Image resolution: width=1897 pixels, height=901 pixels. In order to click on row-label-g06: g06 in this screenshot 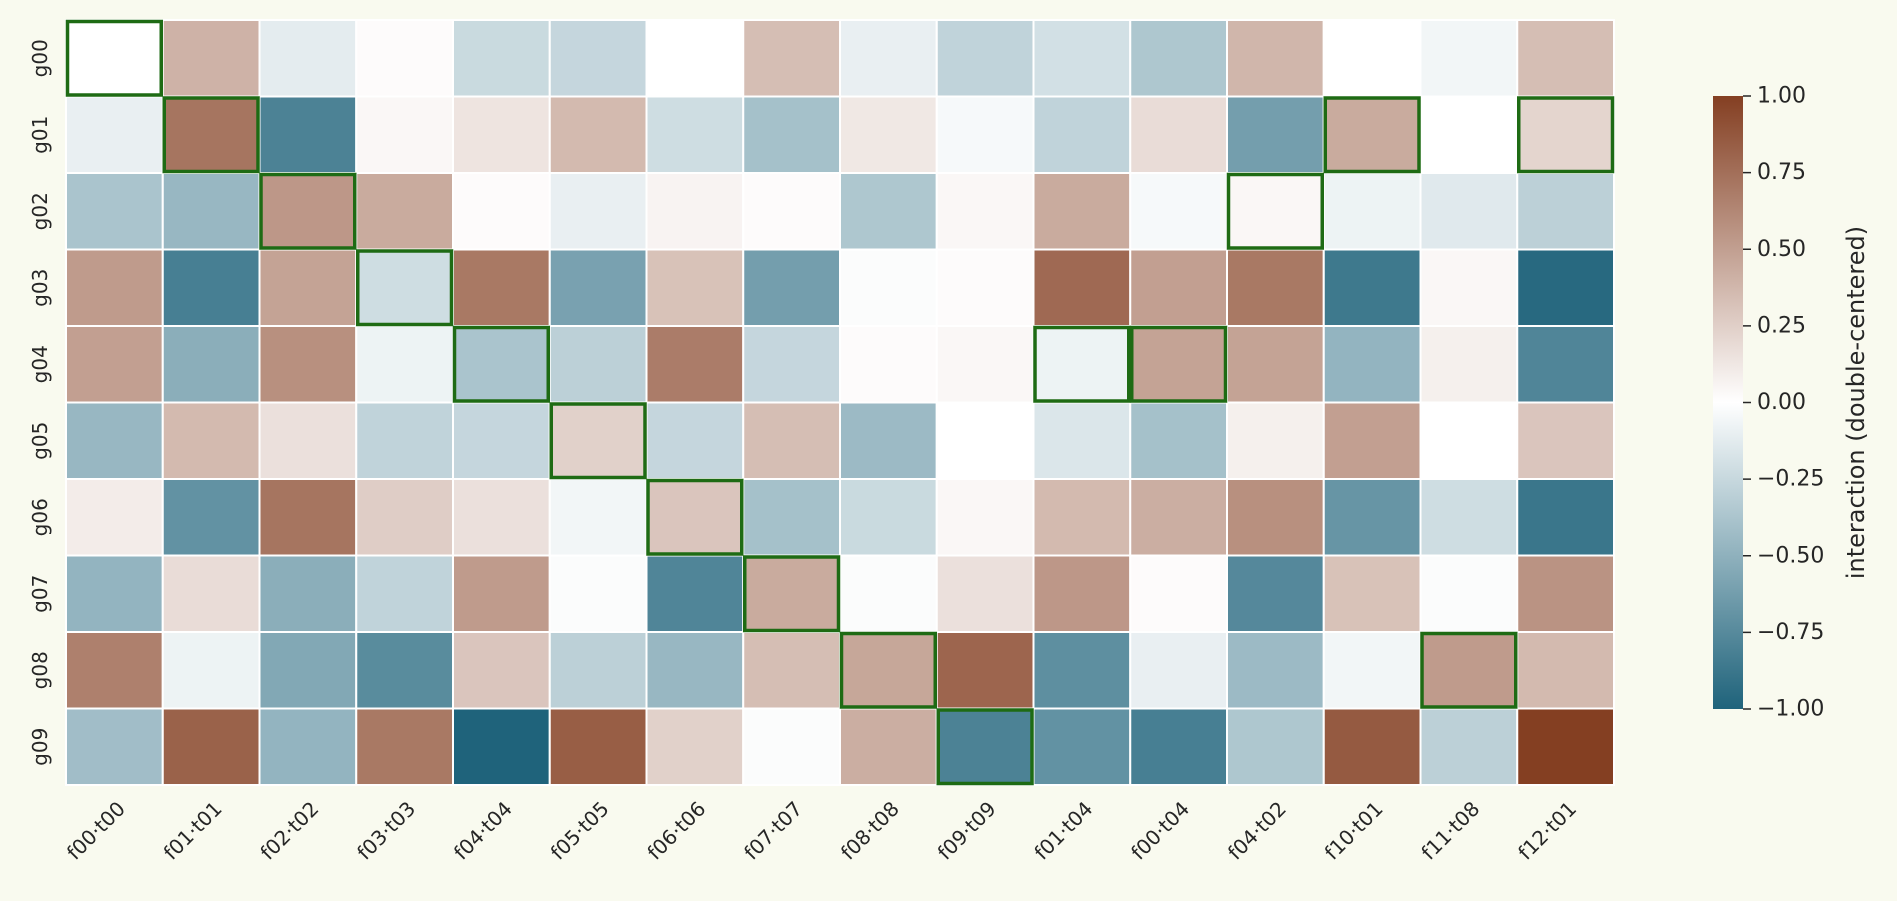, I will do `click(40, 517)`.